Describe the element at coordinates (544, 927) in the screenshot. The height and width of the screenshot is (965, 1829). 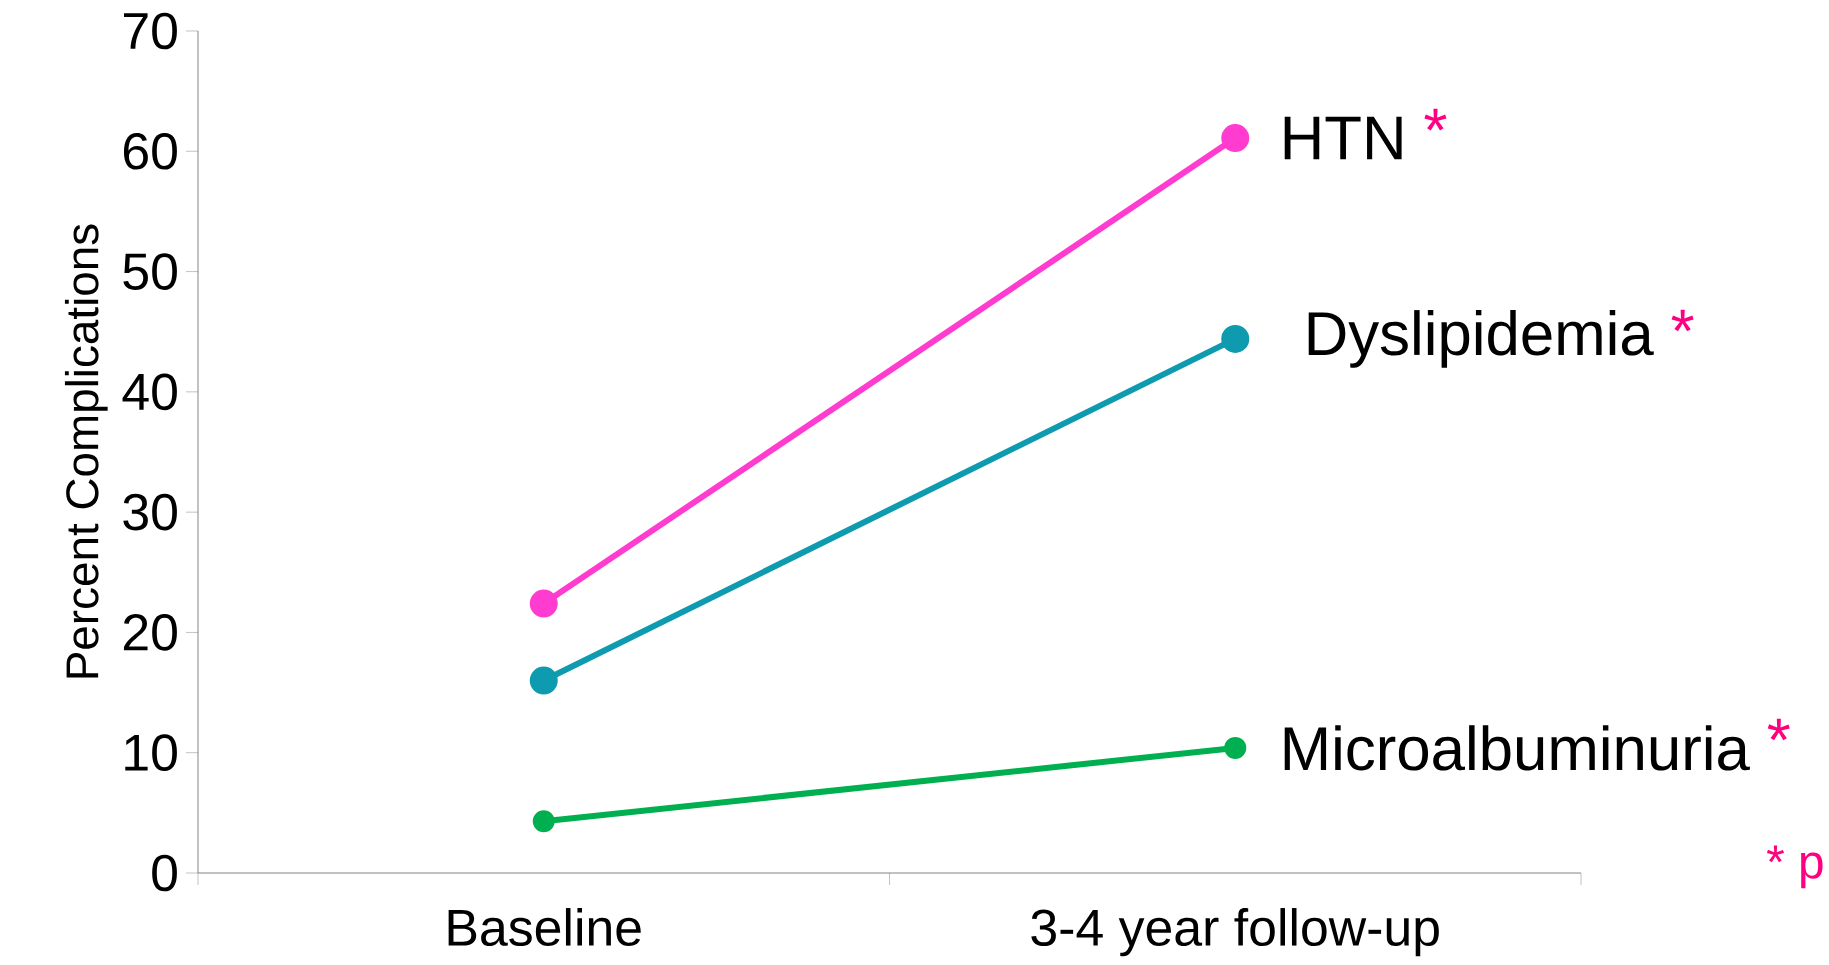
I see `x-tick-label: Baseline` at that location.